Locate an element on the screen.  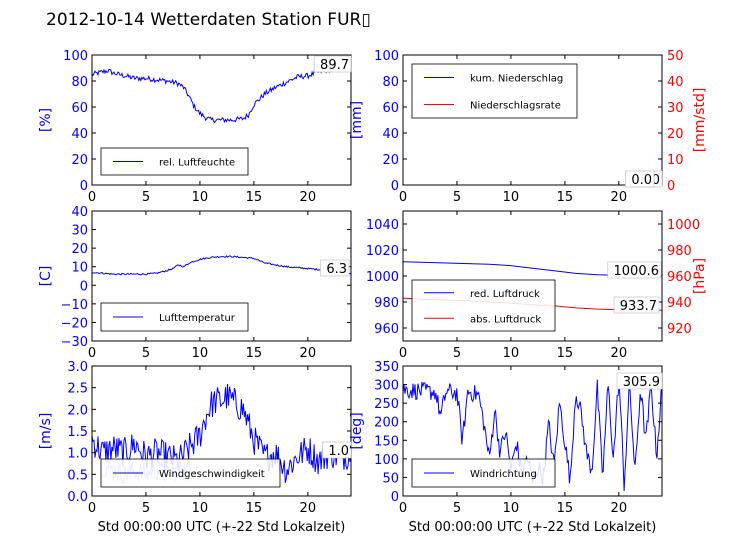
y2-tick-label: 940 is located at coordinates (679, 303).